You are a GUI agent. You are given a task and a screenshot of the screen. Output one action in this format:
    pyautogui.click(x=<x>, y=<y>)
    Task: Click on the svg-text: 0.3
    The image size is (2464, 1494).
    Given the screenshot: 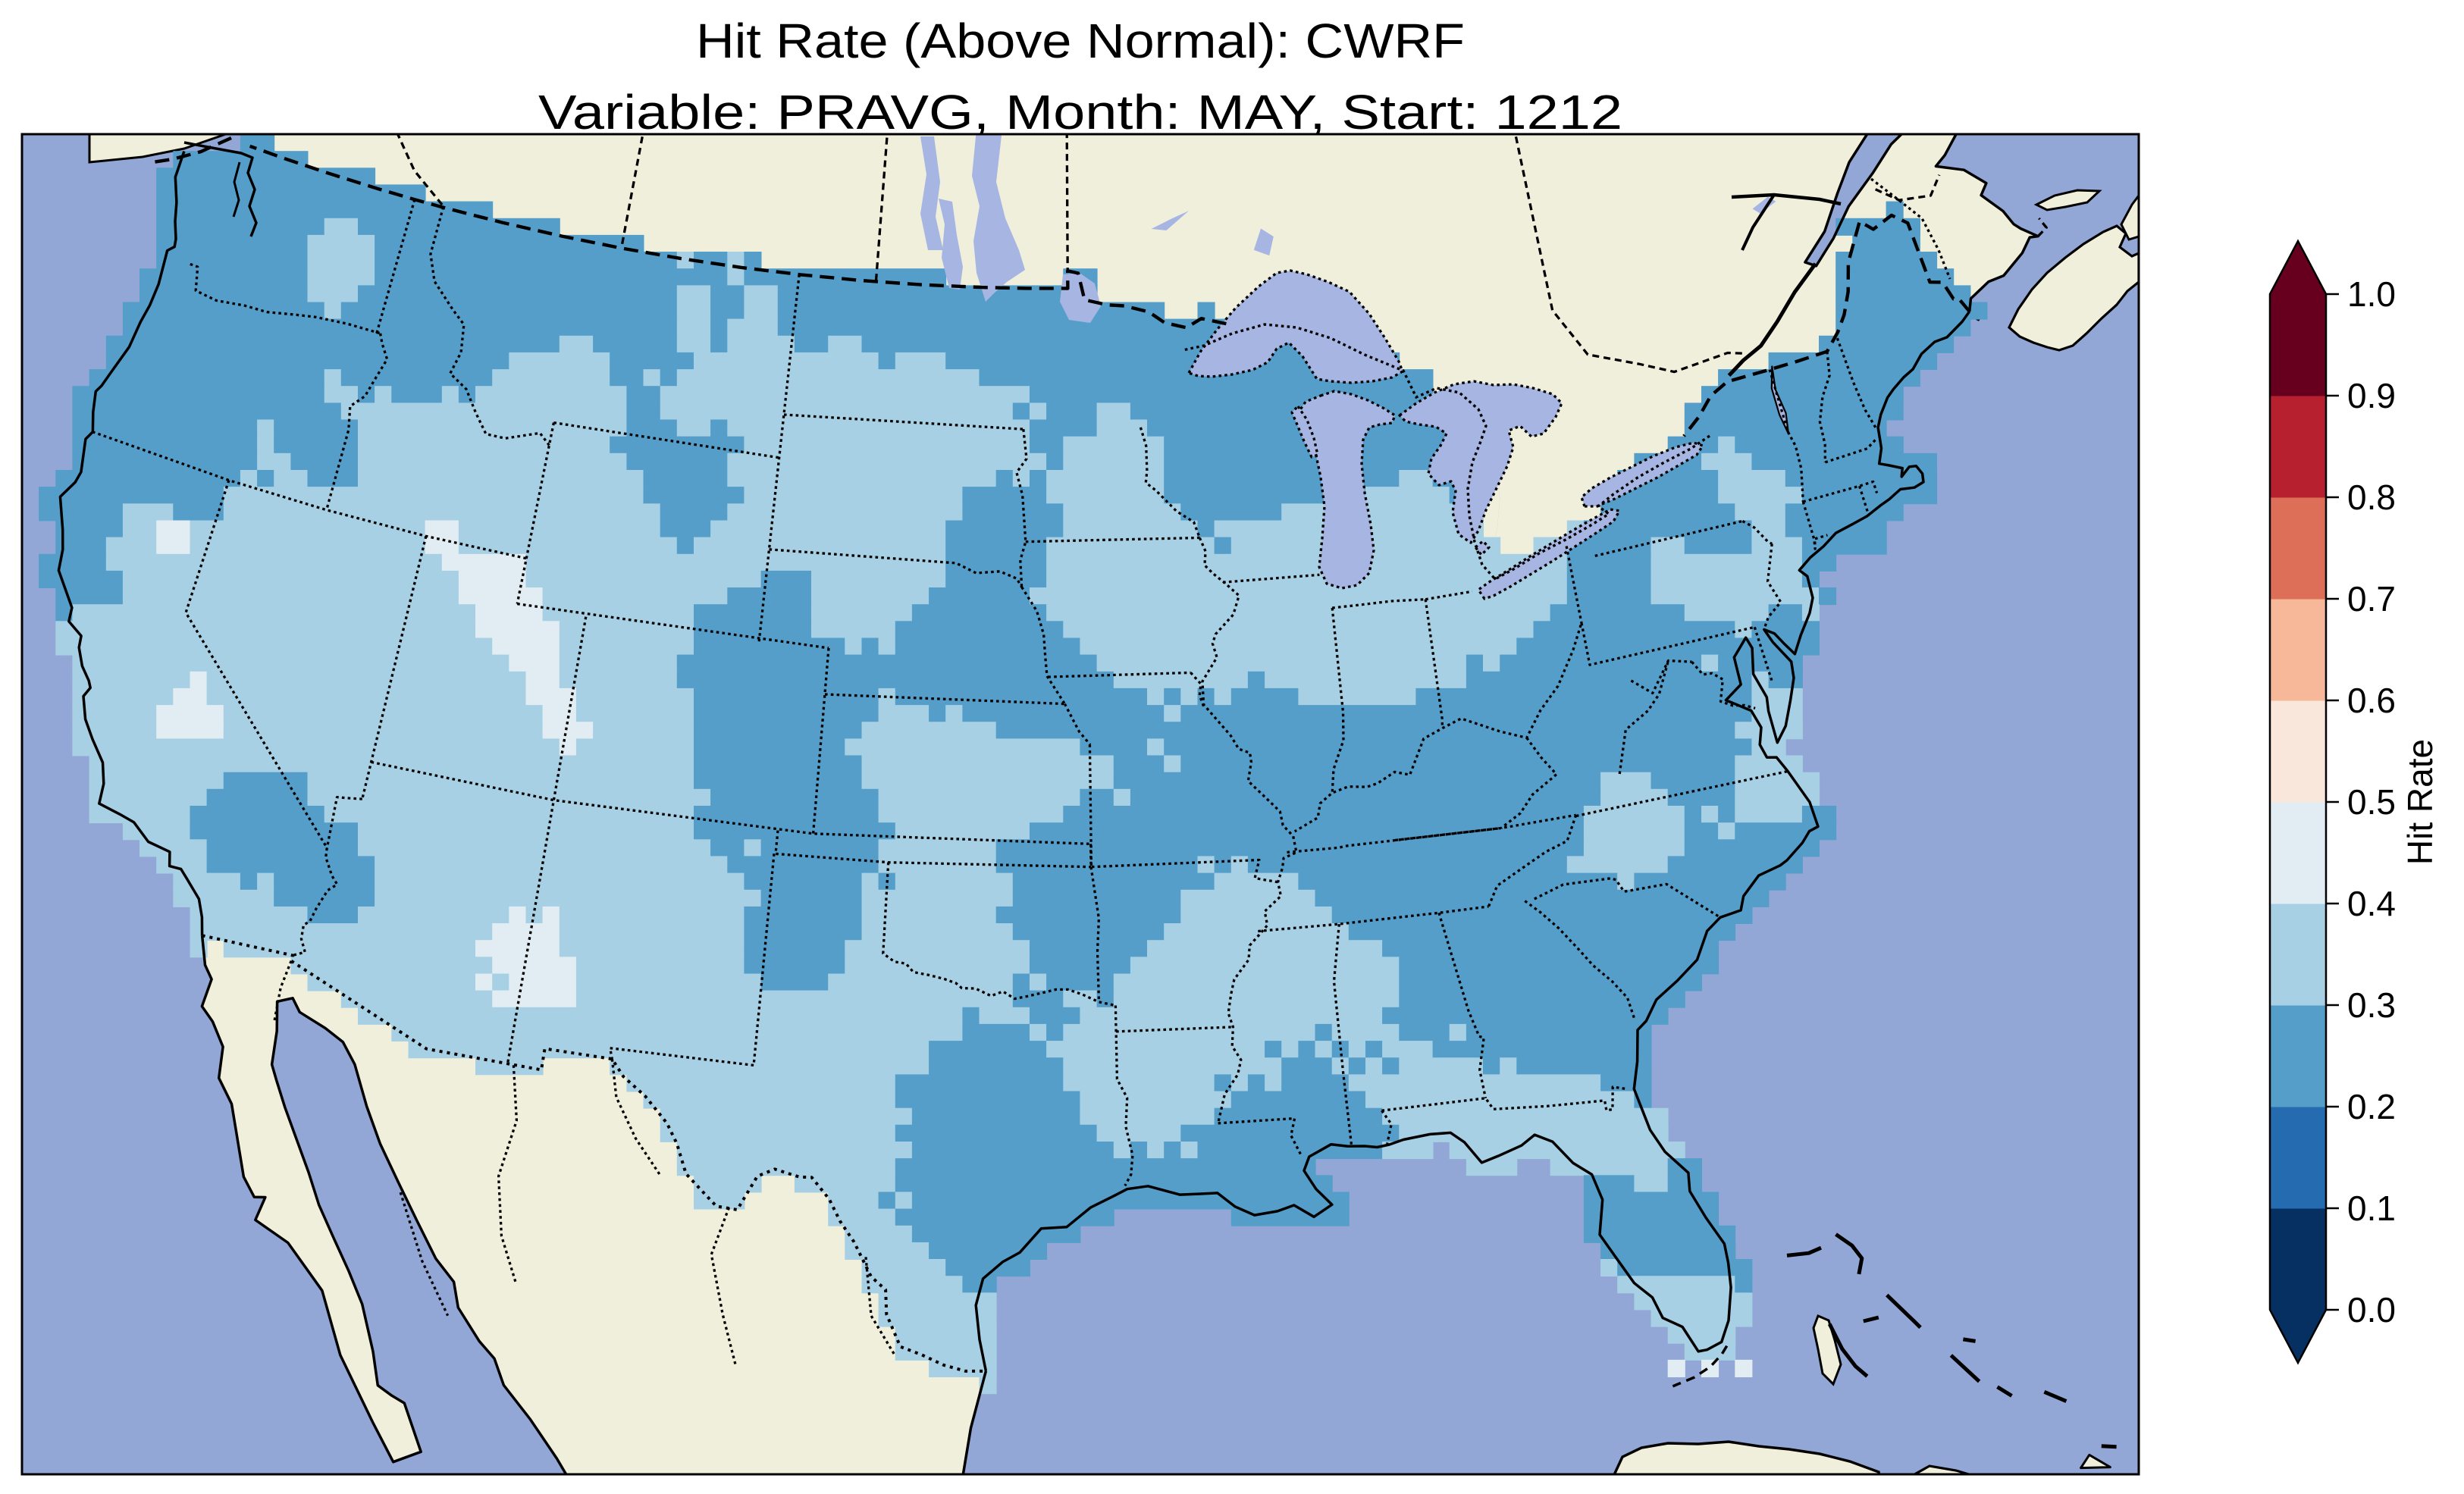 What is the action you would take?
    pyautogui.click(x=2371, y=1005)
    